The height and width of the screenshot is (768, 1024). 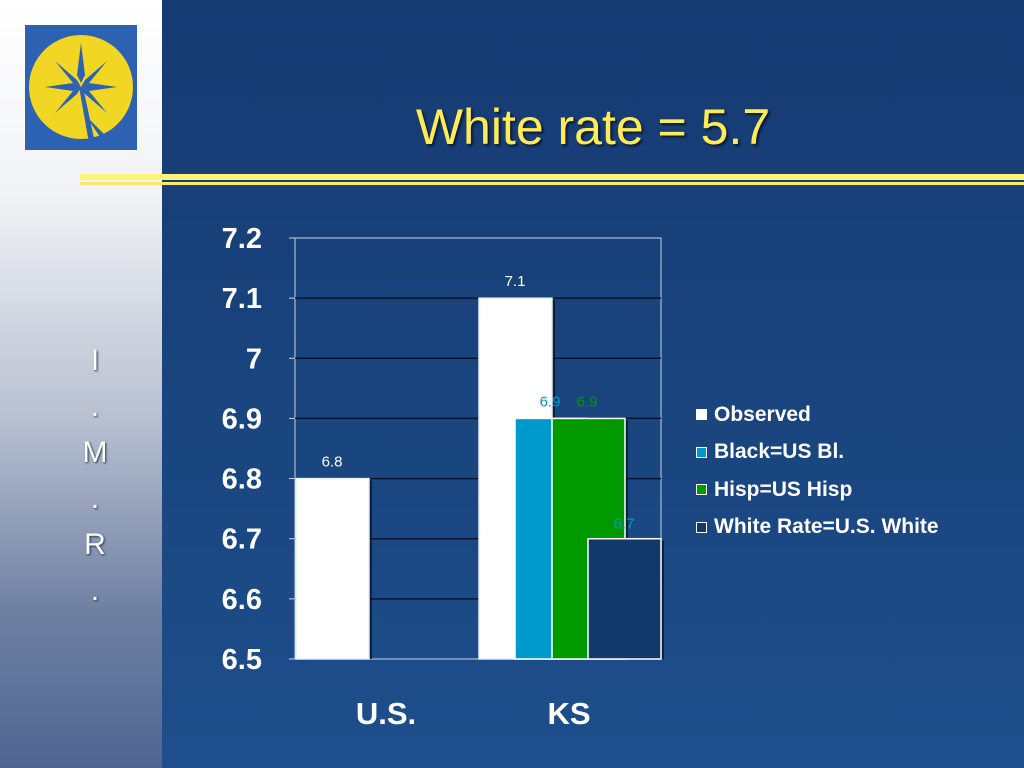 What do you see at coordinates (701, 490) in the screenshot?
I see `legend-swatch-hisp` at bounding box center [701, 490].